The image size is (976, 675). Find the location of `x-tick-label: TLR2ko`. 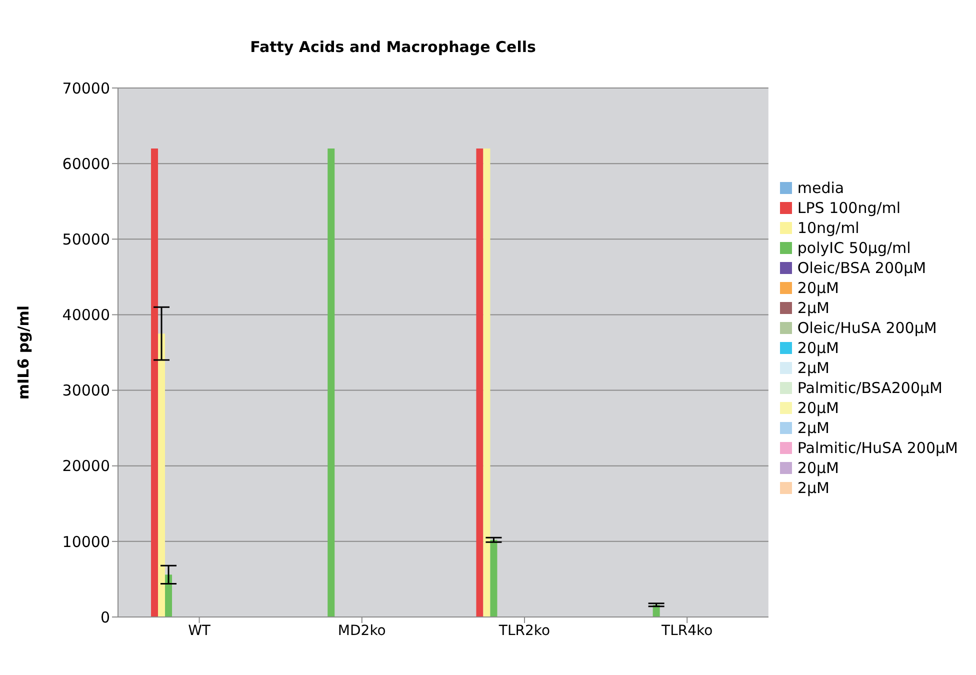

x-tick-label: TLR2ko is located at coordinates (524, 630).